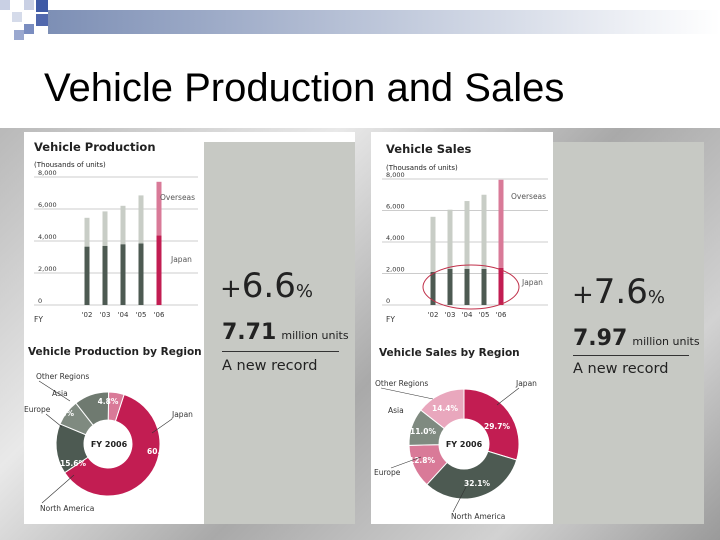 The height and width of the screenshot is (540, 720). What do you see at coordinates (280, 351) in the screenshot?
I see `production-divider` at bounding box center [280, 351].